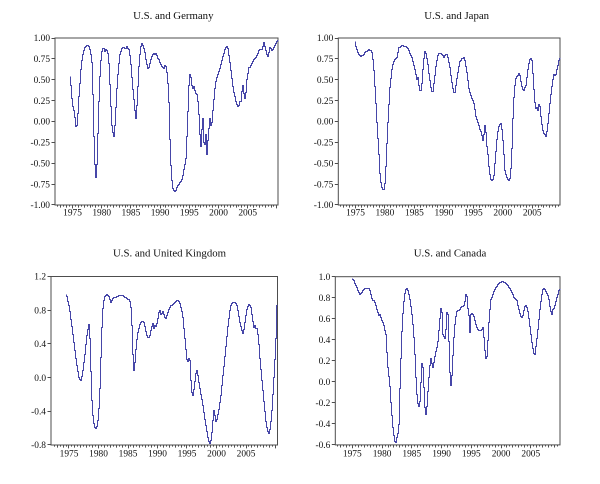  I want to click on svg-text: U.S. and Canada, so click(450, 254).